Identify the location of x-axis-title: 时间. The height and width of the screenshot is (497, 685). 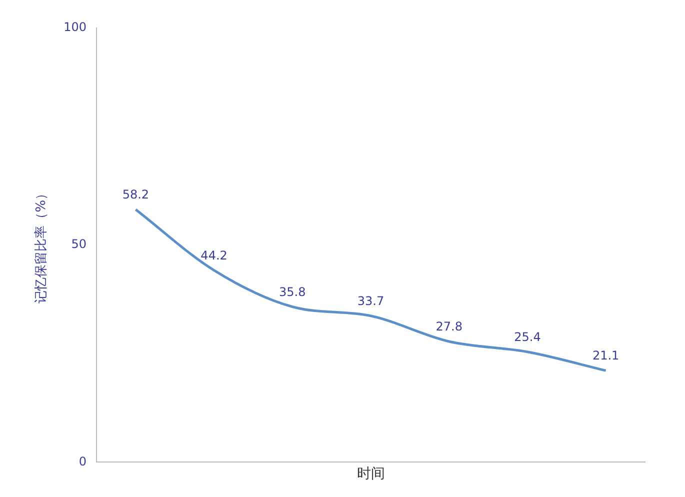
(370, 474).